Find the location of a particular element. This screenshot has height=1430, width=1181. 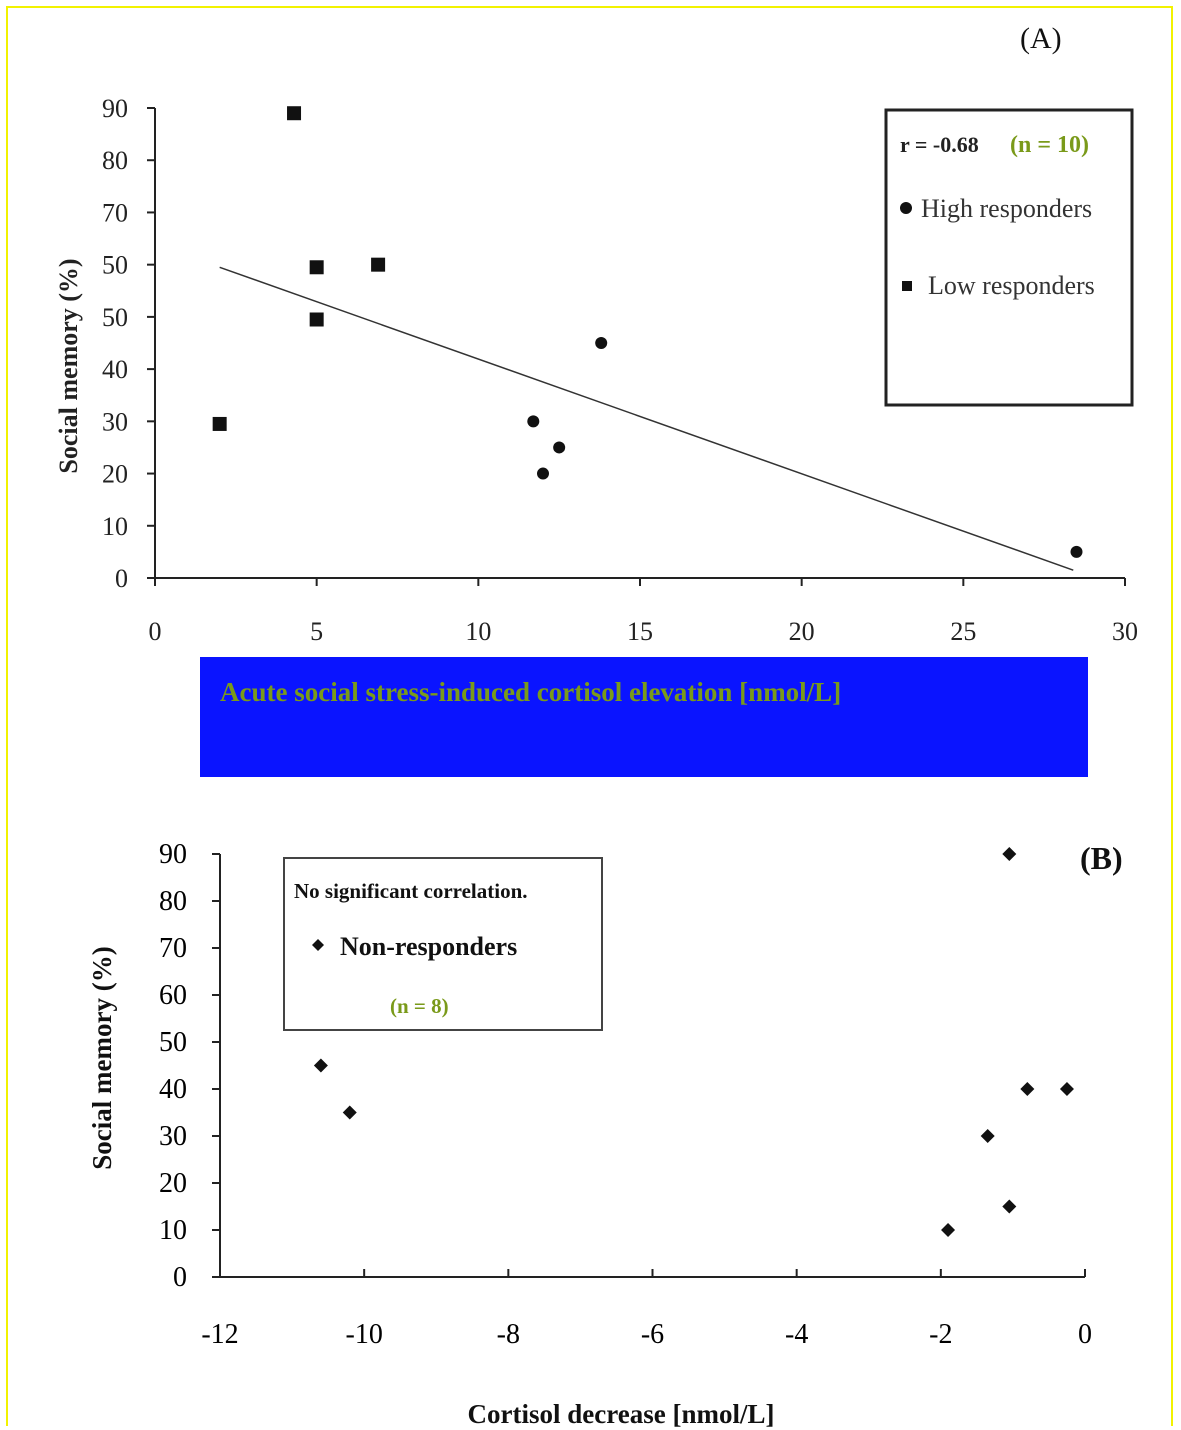

y-tick-label-b: 20 is located at coordinates (173, 1183).